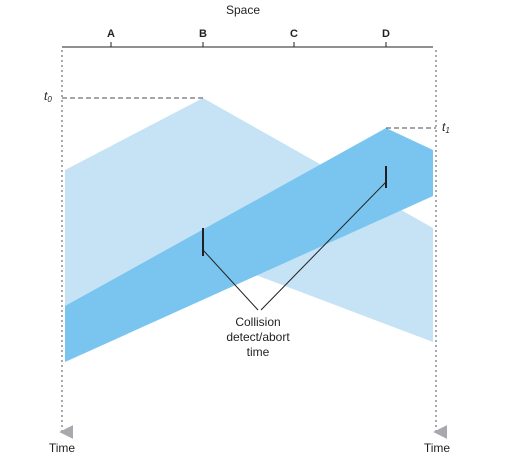  I want to click on collision-annotation-line2: detect/abort, so click(258, 337).